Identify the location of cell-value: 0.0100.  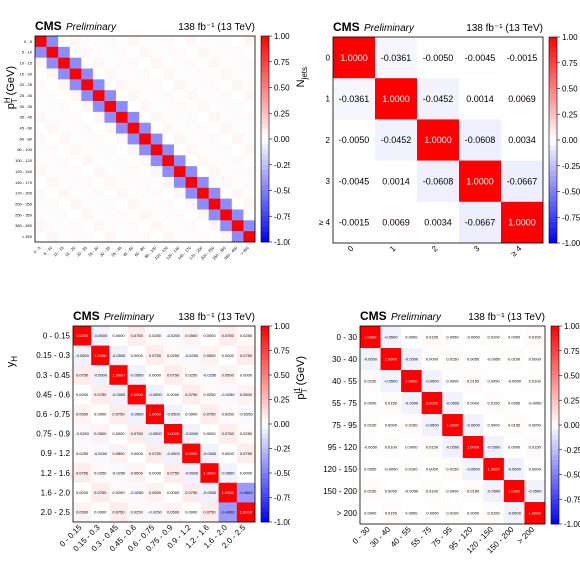
(452, 512).